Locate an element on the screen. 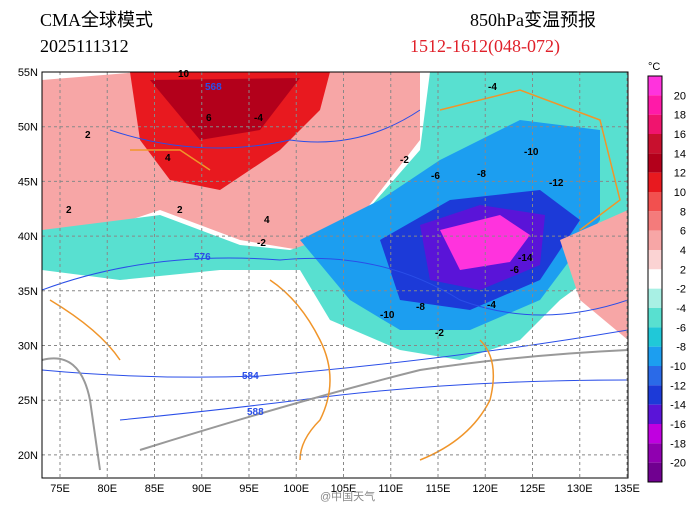 The height and width of the screenshot is (523, 690). model-name: CMA全球模式 is located at coordinates (96, 20).